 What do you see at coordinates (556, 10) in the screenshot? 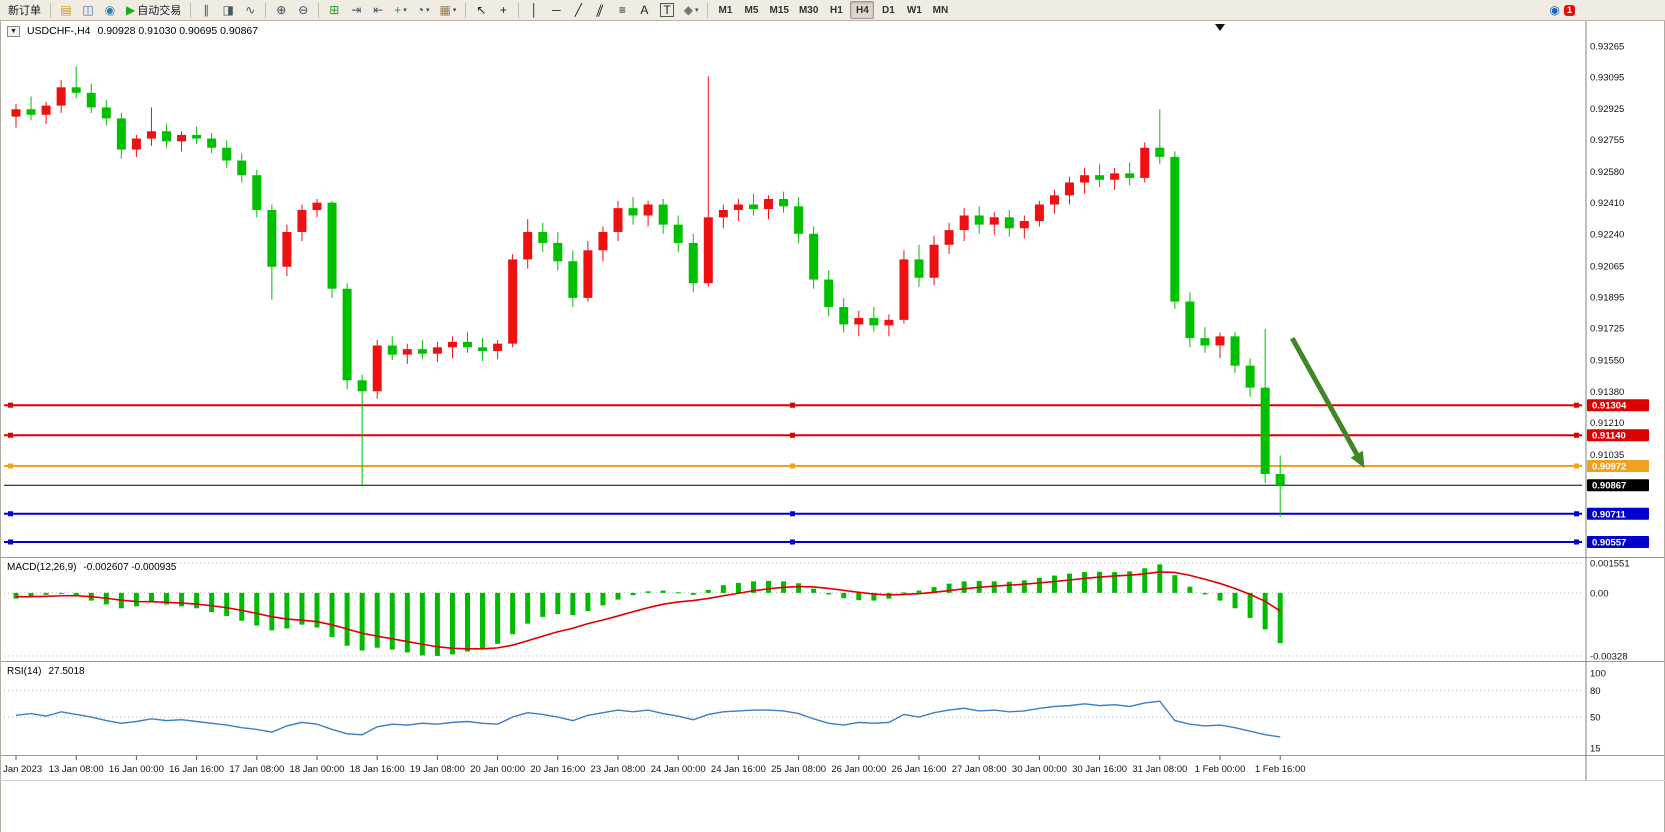
I see `horizontal-line-button: ─` at bounding box center [556, 10].